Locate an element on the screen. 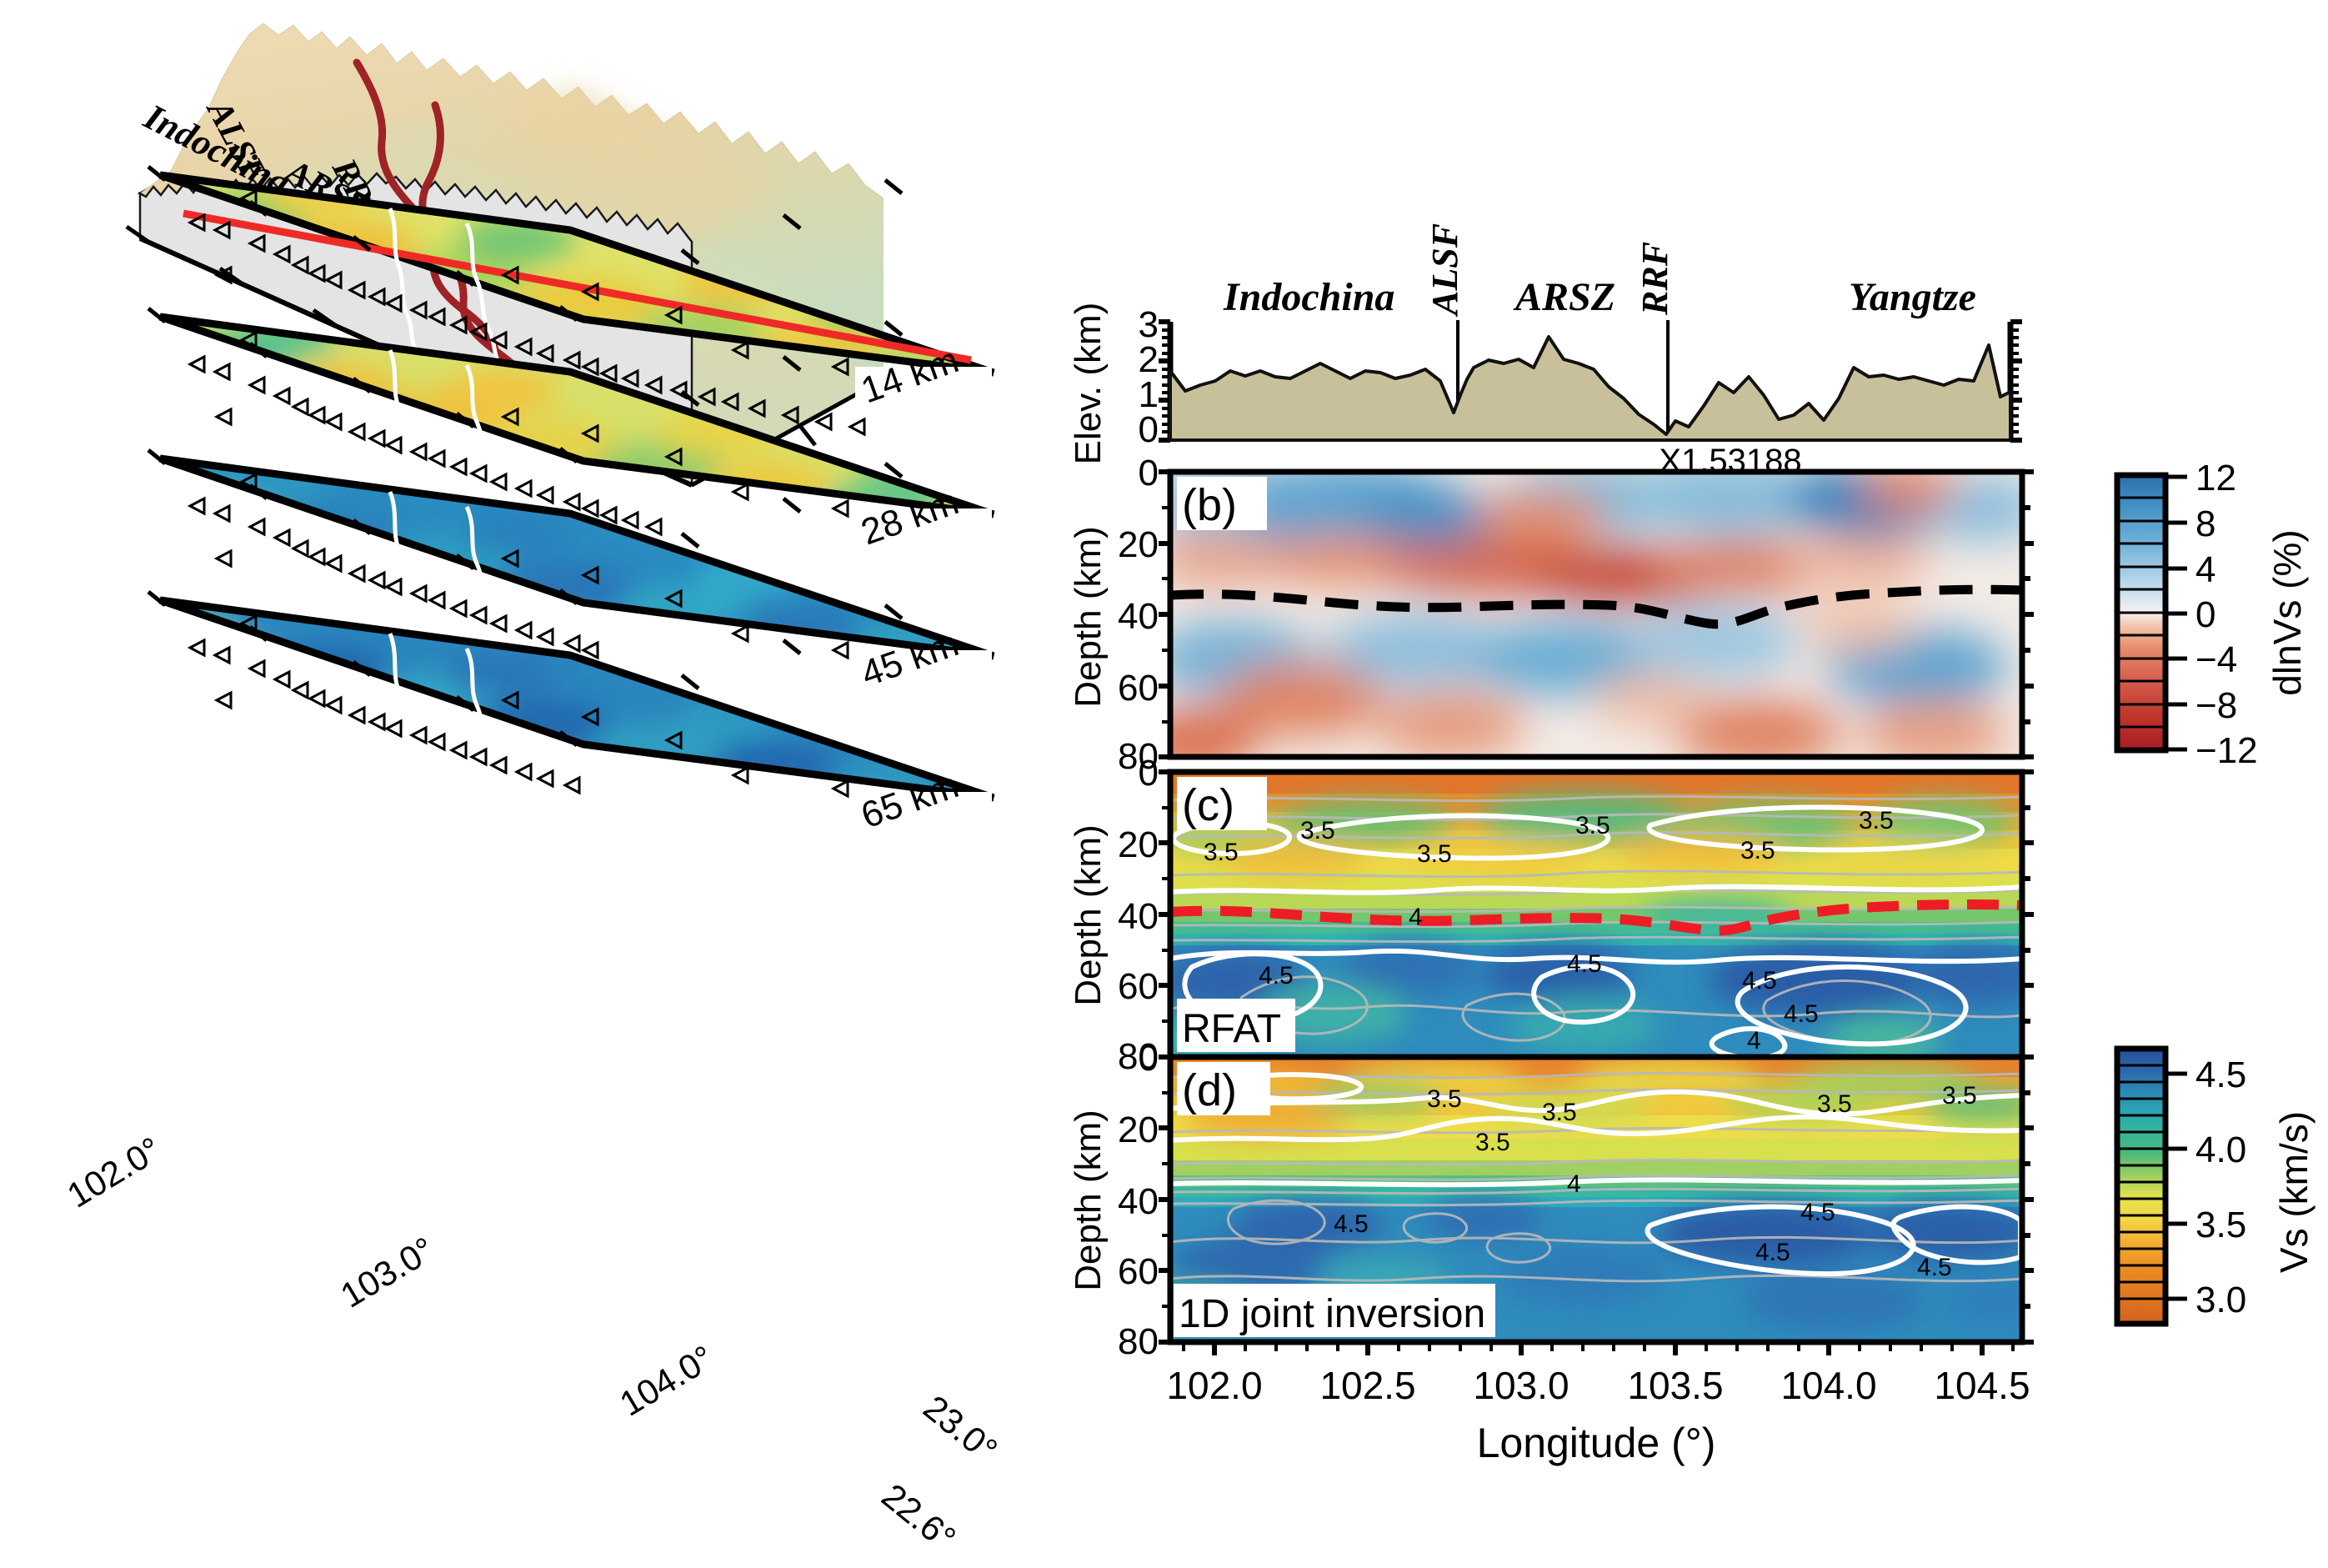 The image size is (2328, 1568). slice14-label-bg is located at coordinates (923, 391).